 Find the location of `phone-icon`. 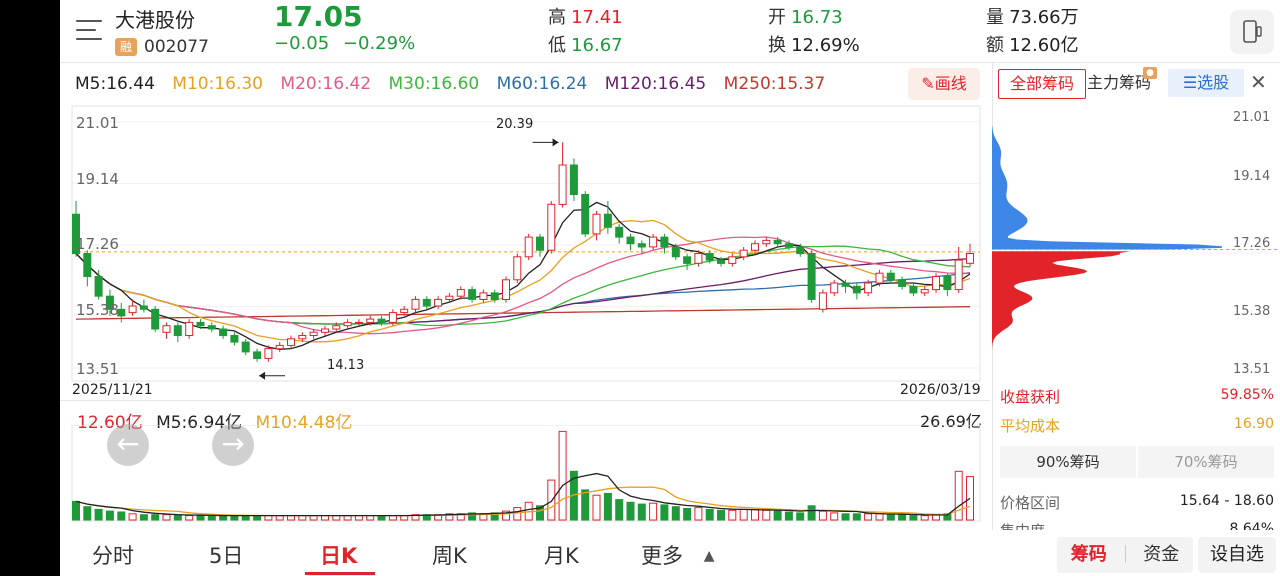

phone-icon is located at coordinates (1252, 31).